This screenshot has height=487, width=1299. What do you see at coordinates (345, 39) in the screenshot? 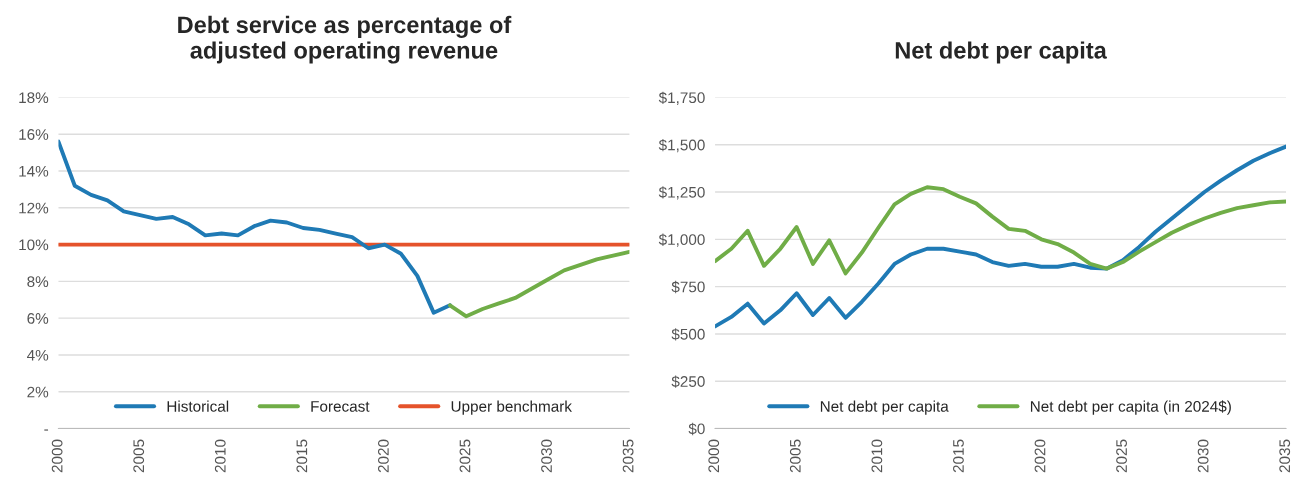
I see `chart-title: Debt service as percentage of adjusted operating revenue` at bounding box center [345, 39].